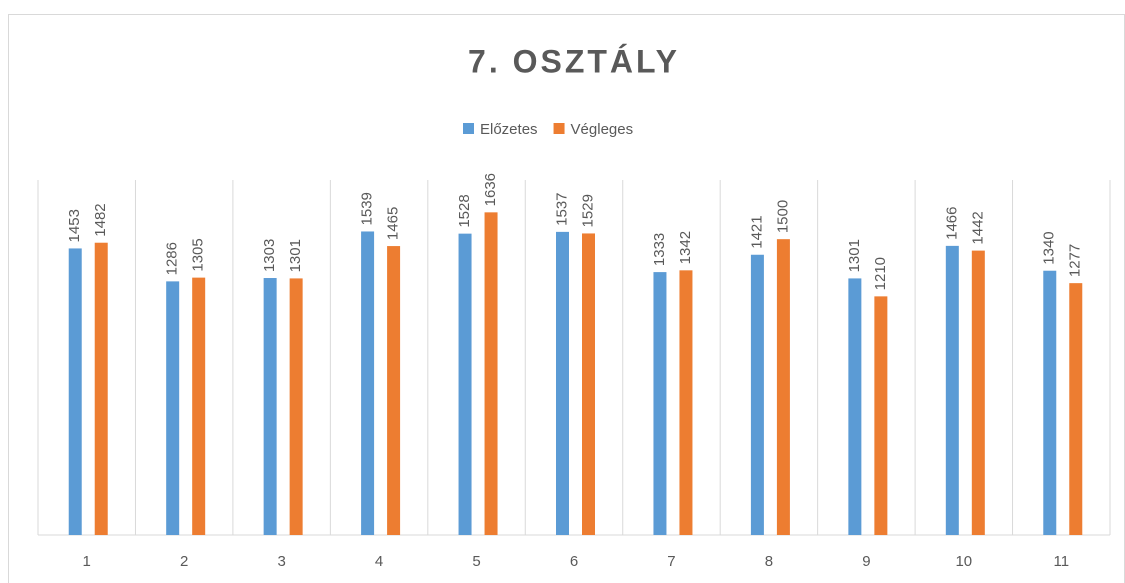 Image resolution: width=1125 pixels, height=583 pixels. Describe the element at coordinates (100, 219) in the screenshot. I see `data-label: 1482` at that location.